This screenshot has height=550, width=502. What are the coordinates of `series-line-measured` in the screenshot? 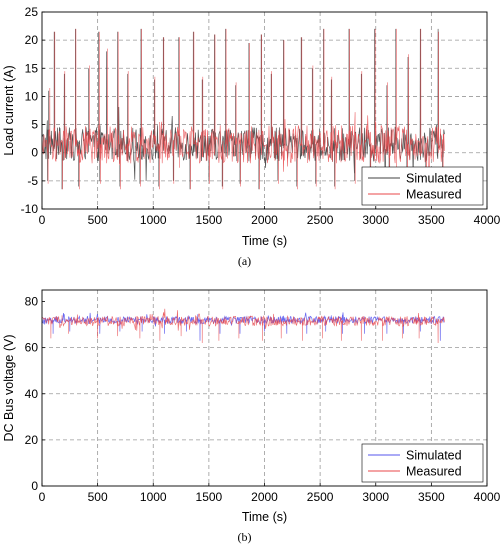 It's located at (243, 326).